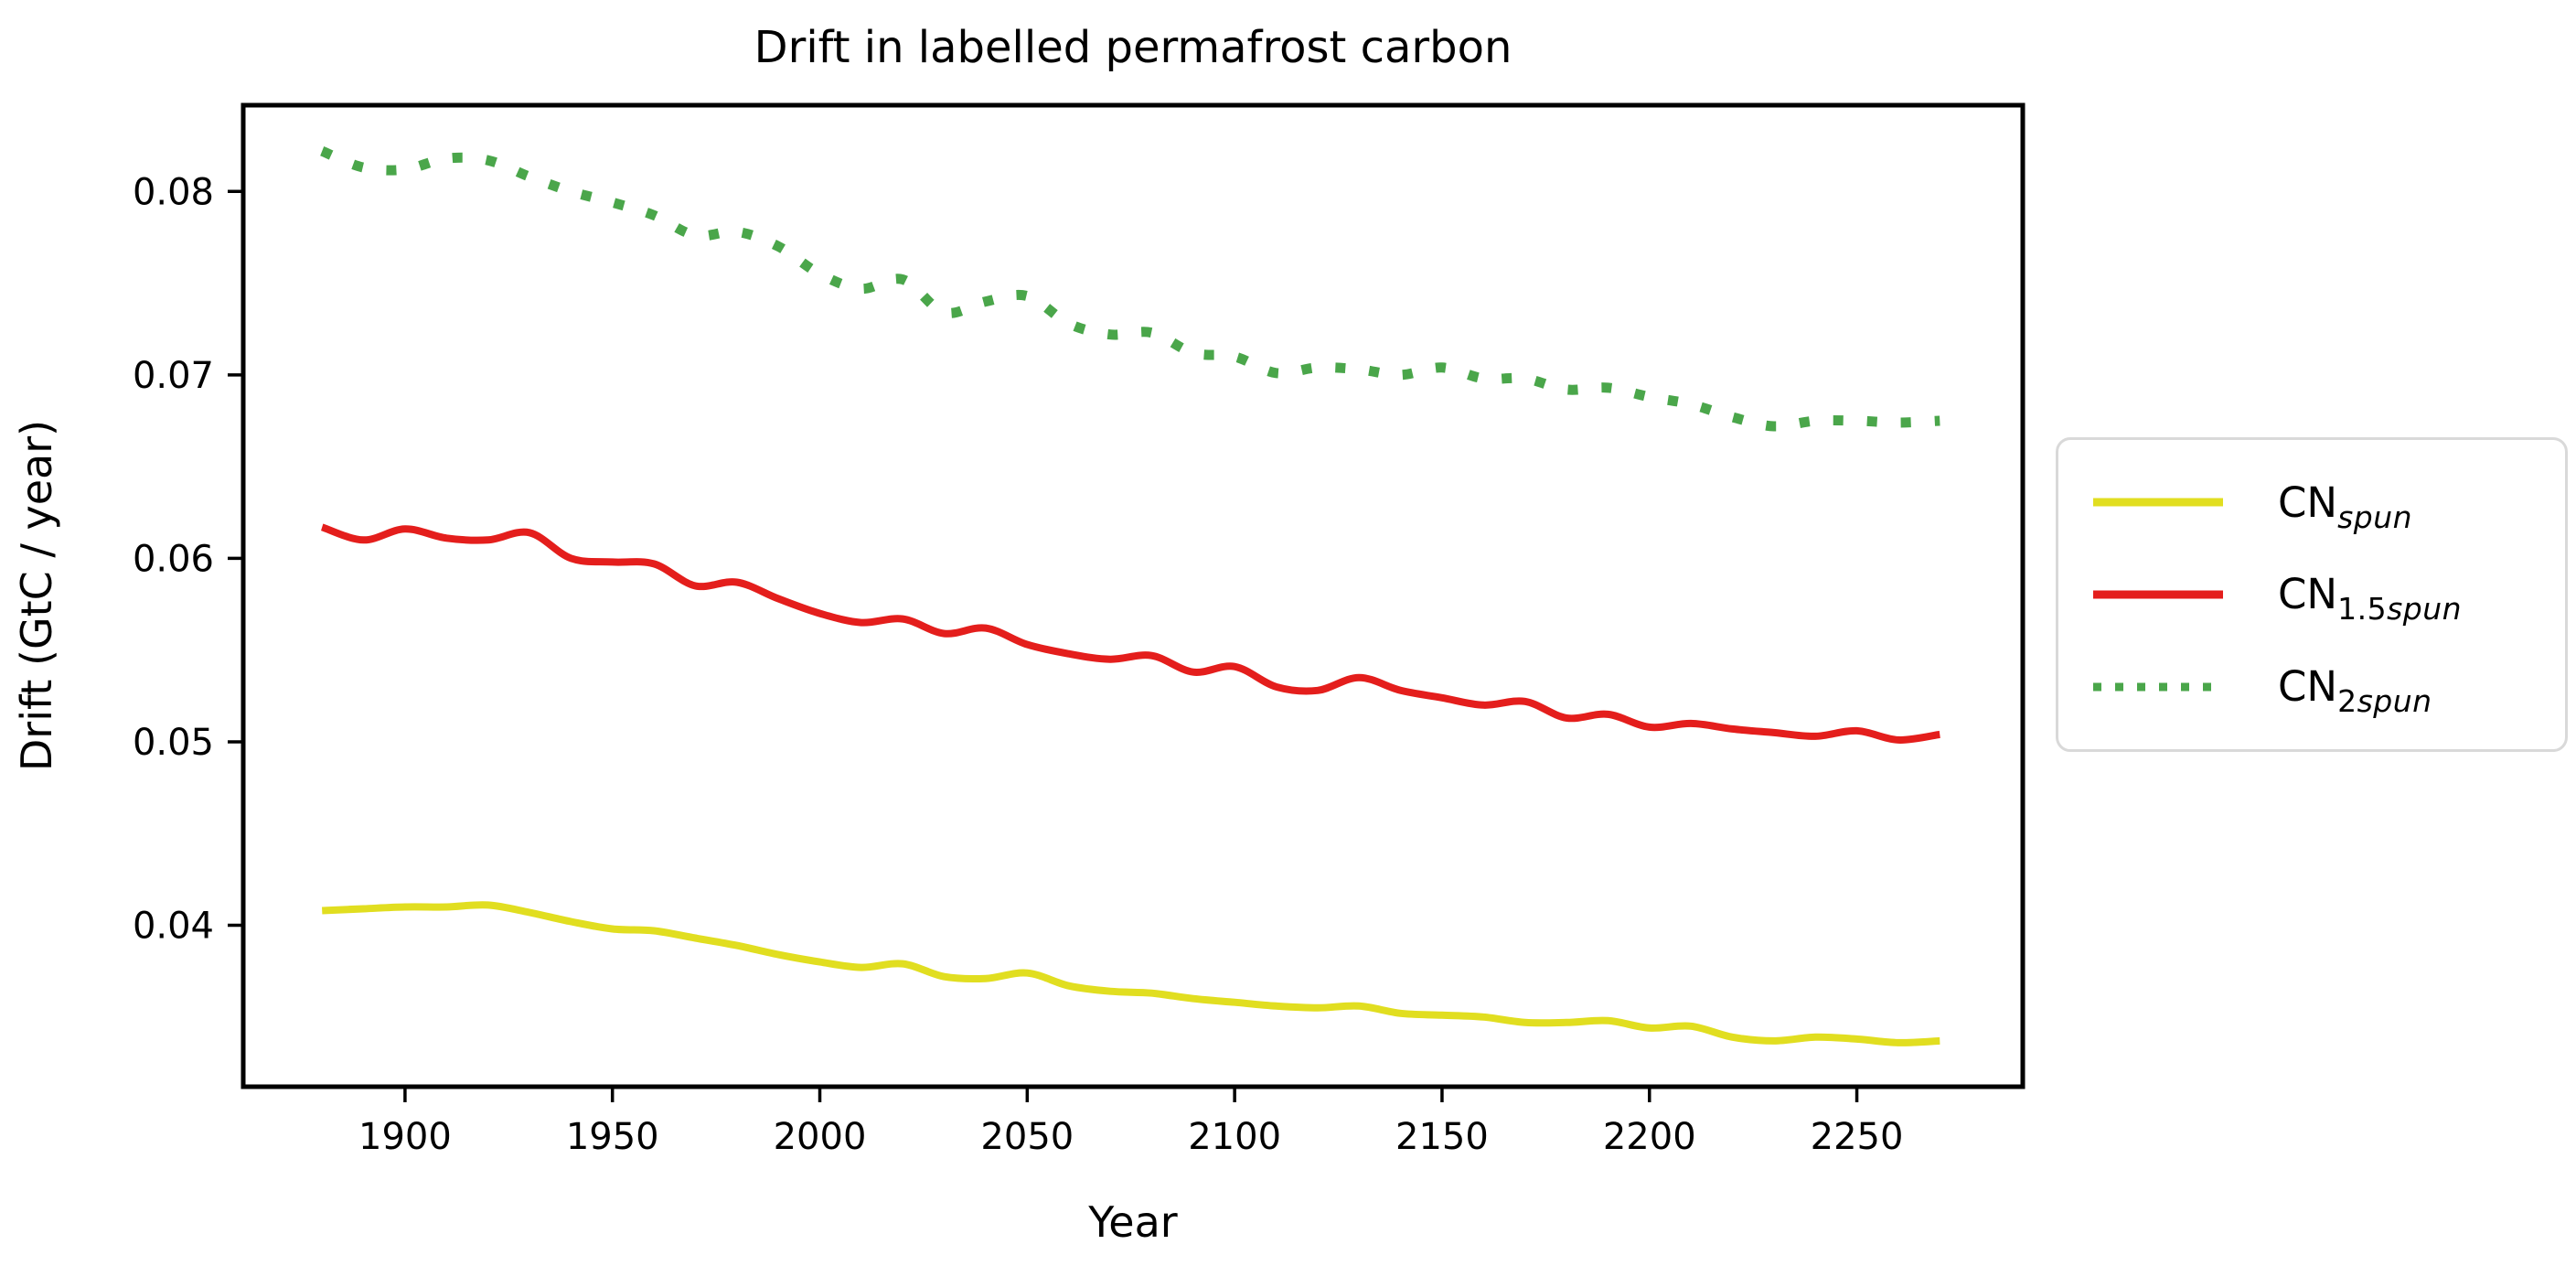 The height and width of the screenshot is (1266, 2576). I want to click on x-tick-label: 2200, so click(1649, 1137).